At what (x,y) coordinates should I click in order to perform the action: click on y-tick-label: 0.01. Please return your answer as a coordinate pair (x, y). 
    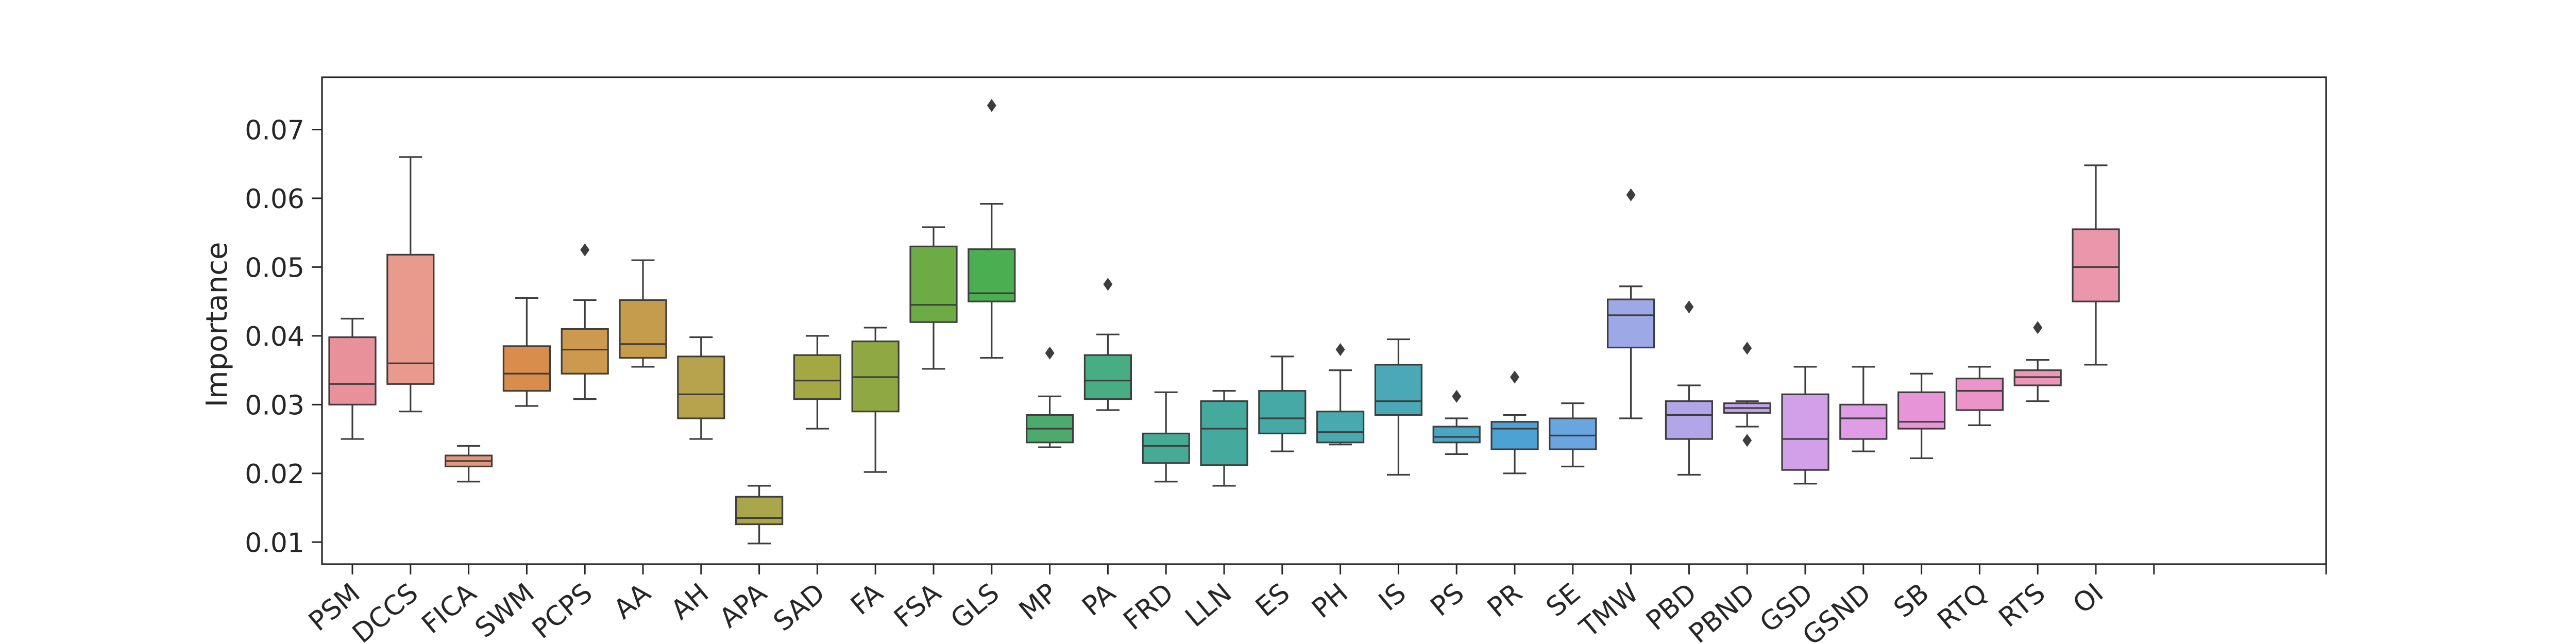
    Looking at the image, I should click on (274, 543).